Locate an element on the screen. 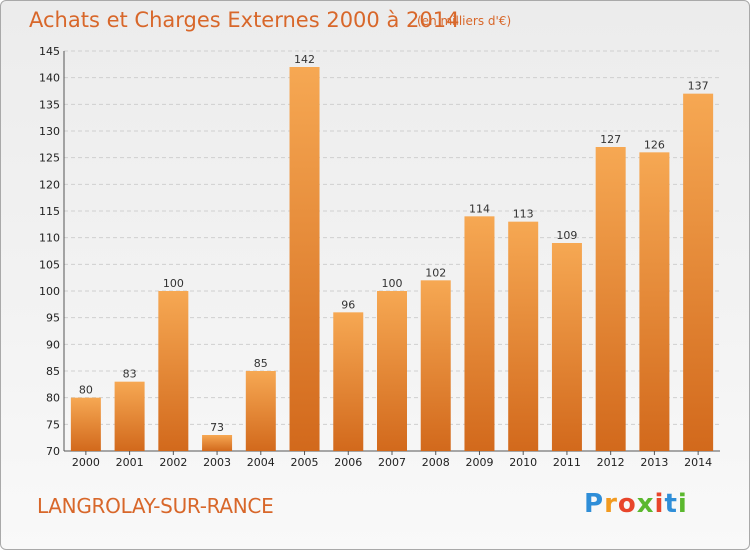 The height and width of the screenshot is (550, 750). y-tick-label: 75 is located at coordinates (53, 424).